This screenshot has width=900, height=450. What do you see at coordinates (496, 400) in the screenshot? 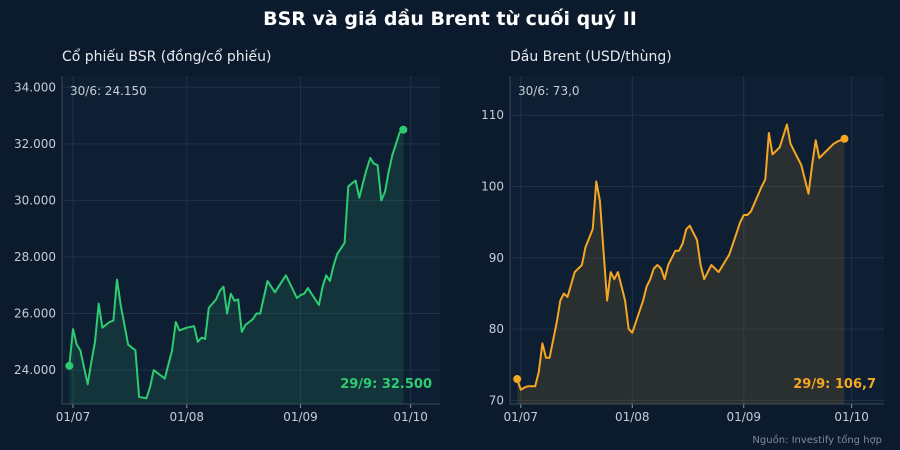
I see `brent-ytick-label: 70` at bounding box center [496, 400].